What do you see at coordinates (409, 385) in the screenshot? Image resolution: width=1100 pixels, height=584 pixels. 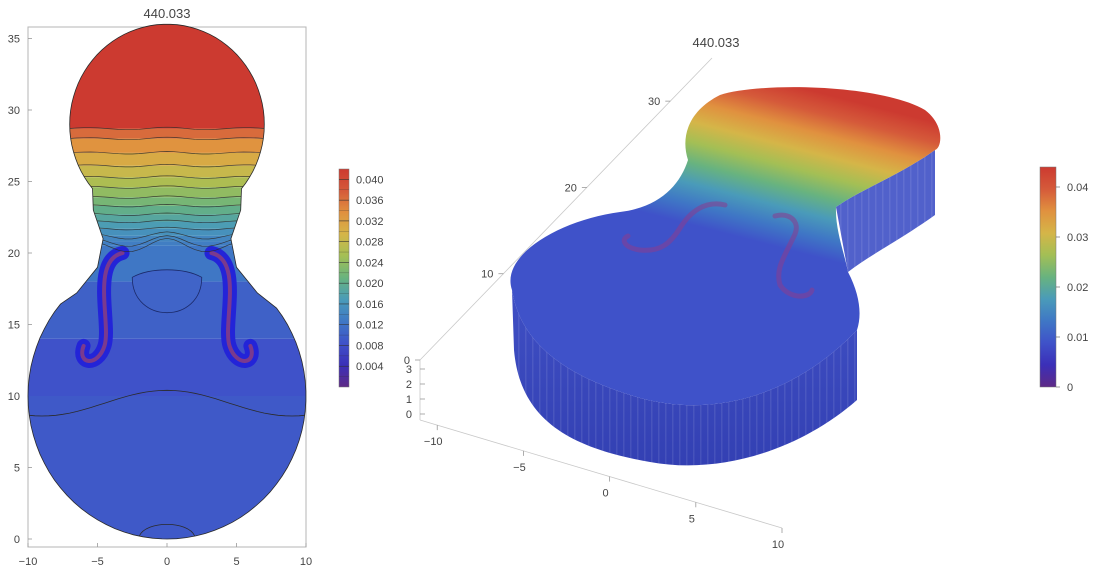 I see `z-tick-label-3d: 2` at bounding box center [409, 385].